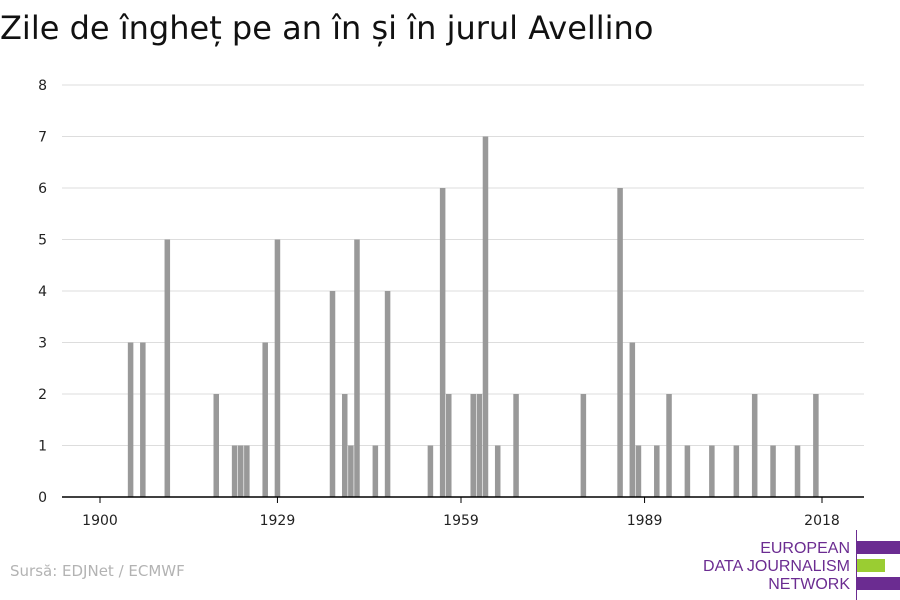 The width and height of the screenshot is (900, 600). What do you see at coordinates (645, 521) in the screenshot?
I see `x-tick-label-1989: 1989` at bounding box center [645, 521].